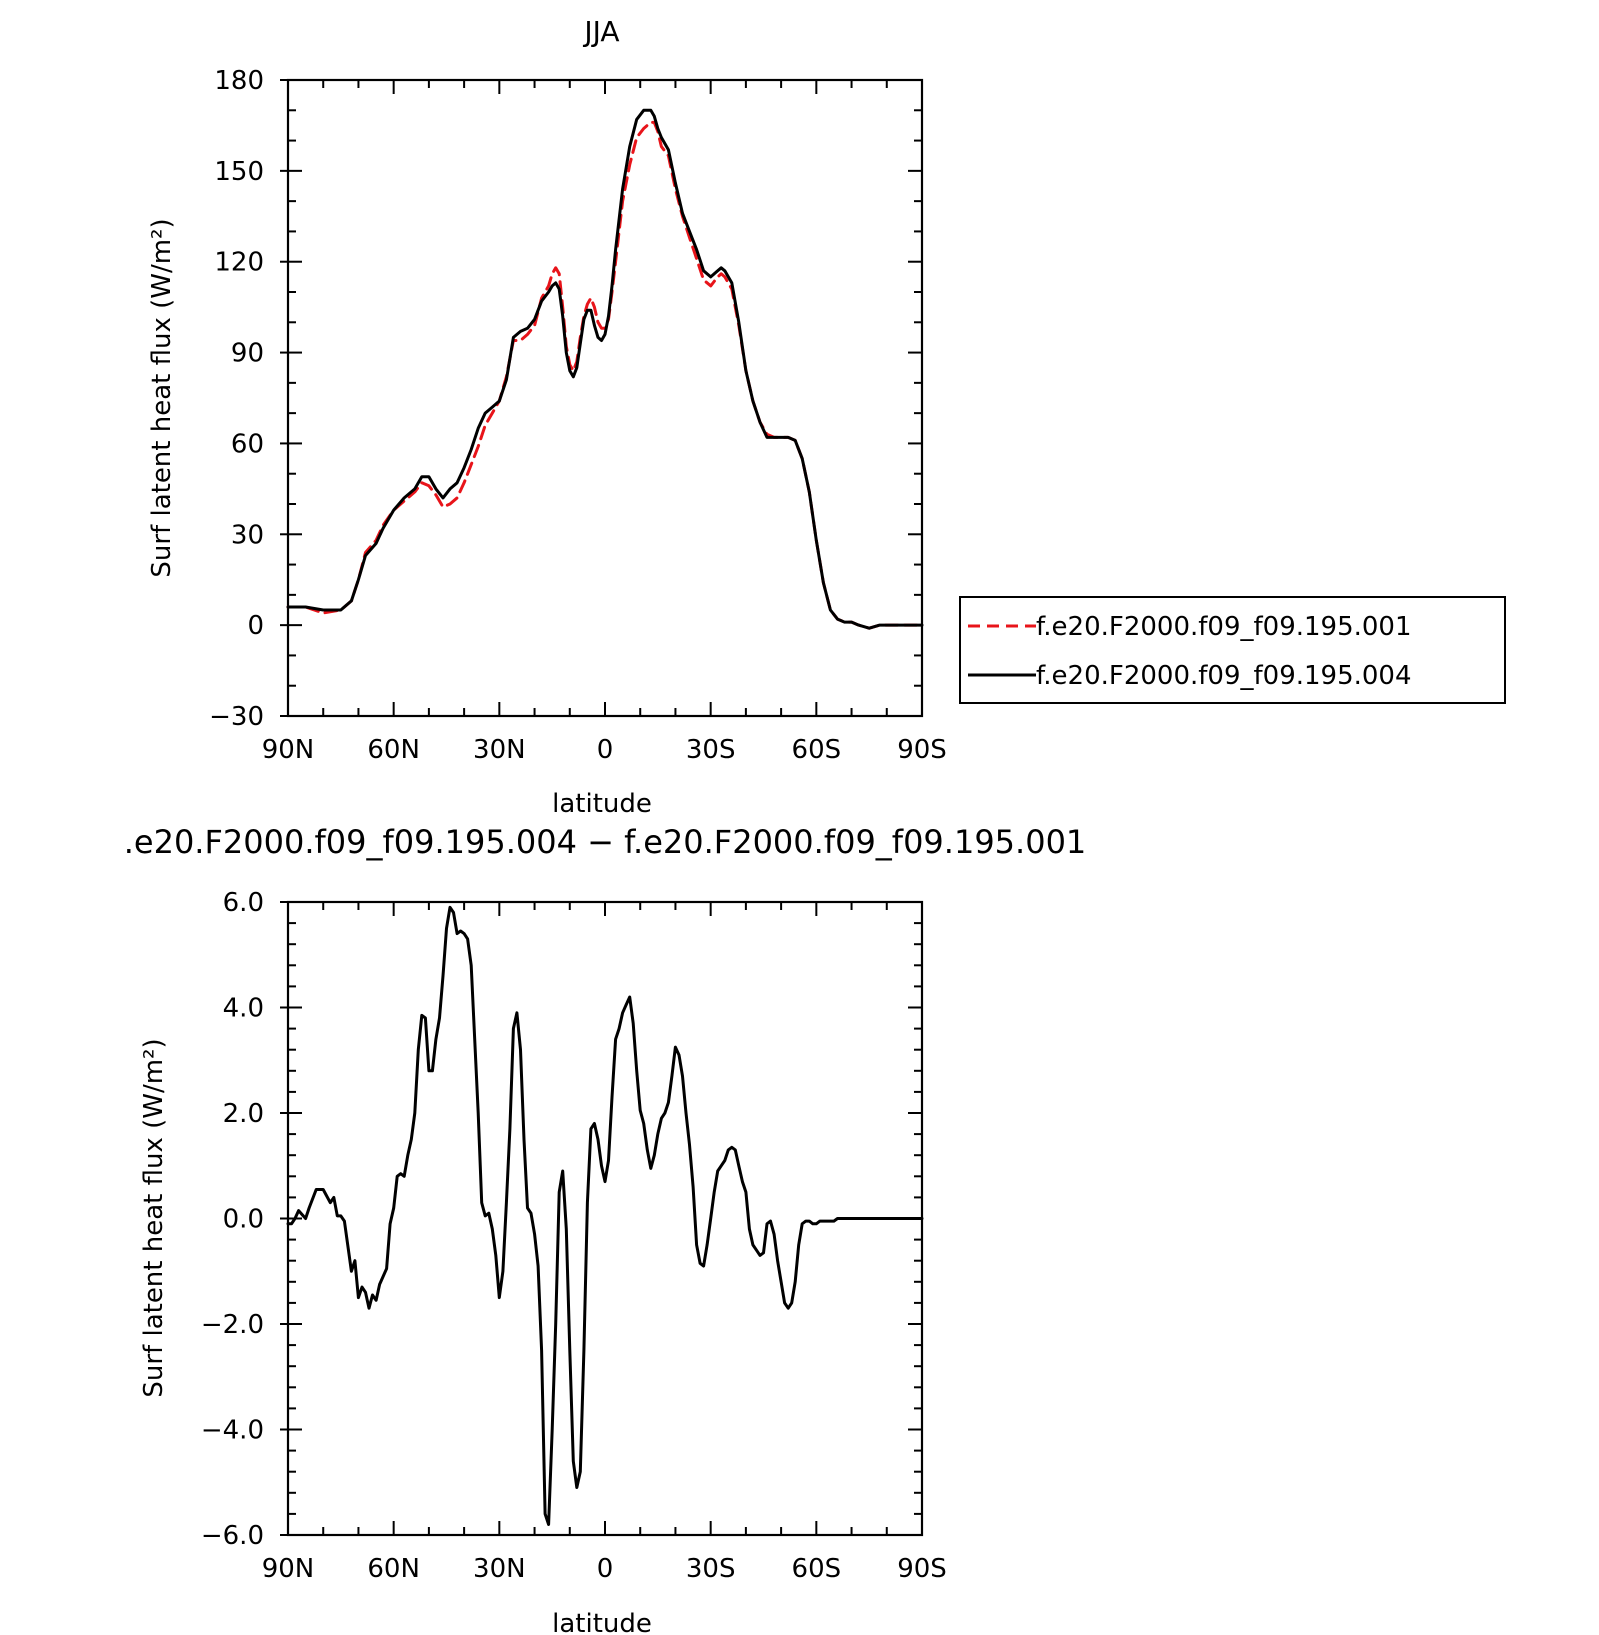 This screenshot has height=1635, width=1599. I want to click on top-chart-series, so click(605, 369).